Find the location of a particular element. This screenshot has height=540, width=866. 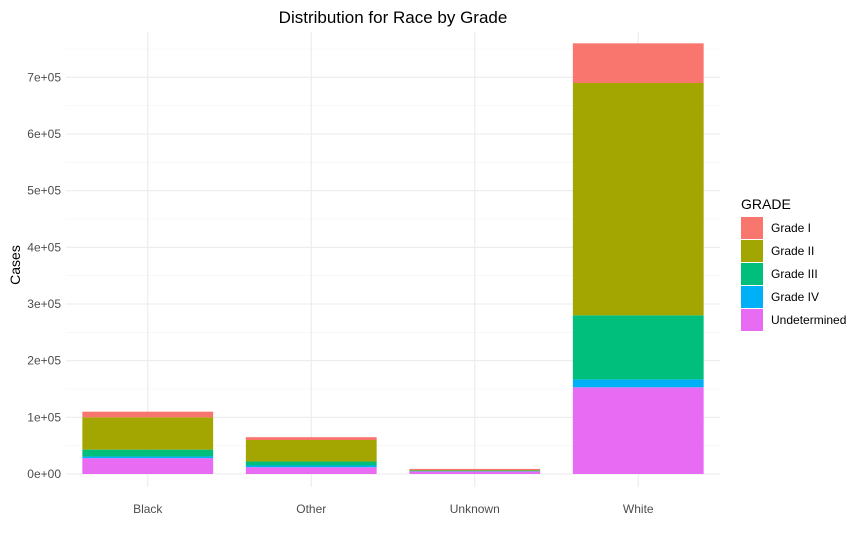

y-axis-title: Cases is located at coordinates (15, 265).